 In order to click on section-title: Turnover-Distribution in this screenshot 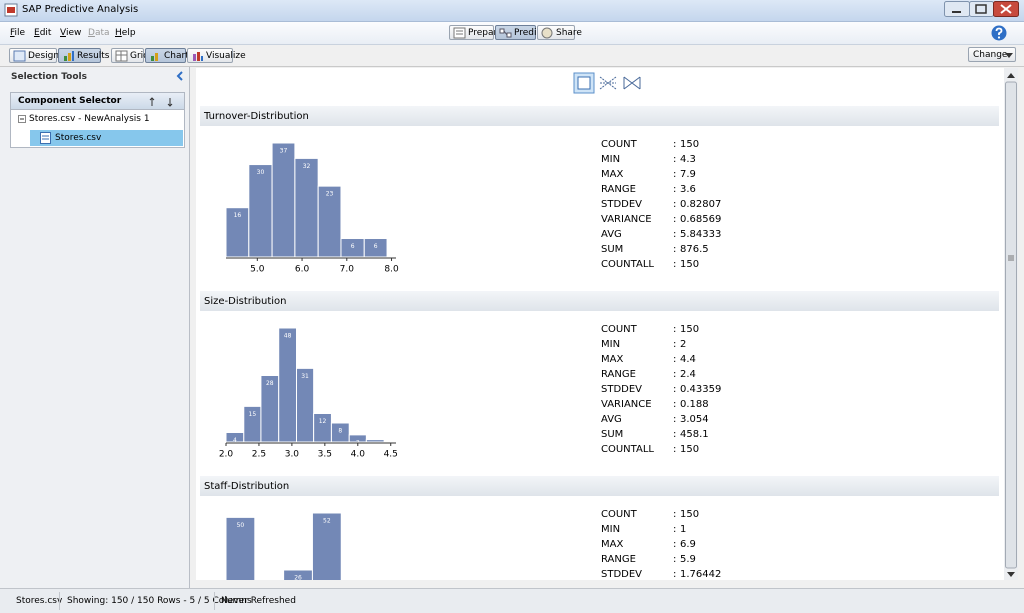, I will do `click(256, 116)`.